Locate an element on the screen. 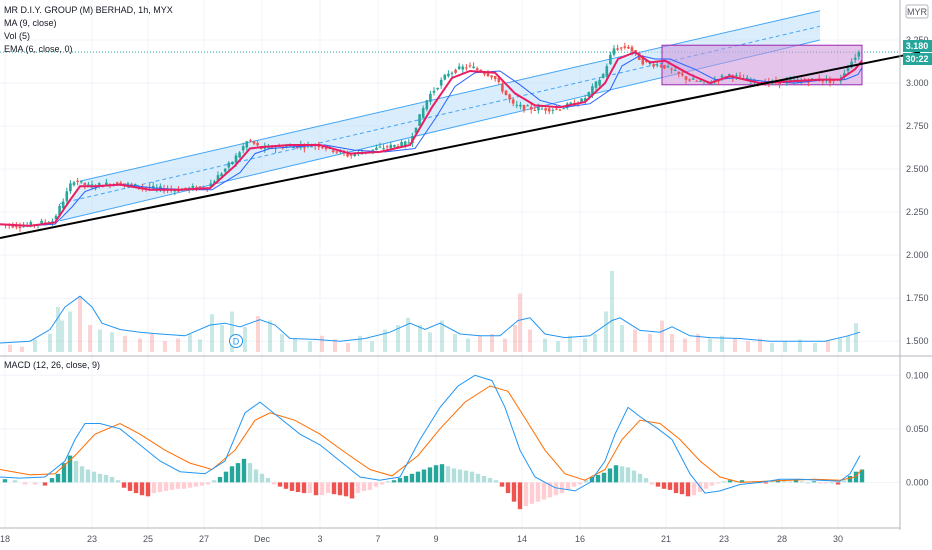 This screenshot has width=932, height=550. x-tick-label: 16 is located at coordinates (580, 539).